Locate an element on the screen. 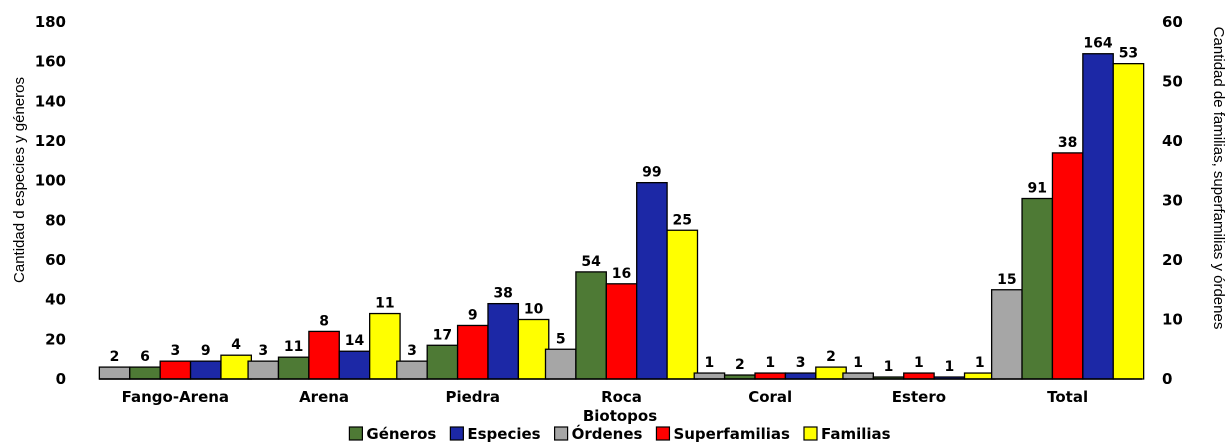  data-label: 91 is located at coordinates (1037, 189).